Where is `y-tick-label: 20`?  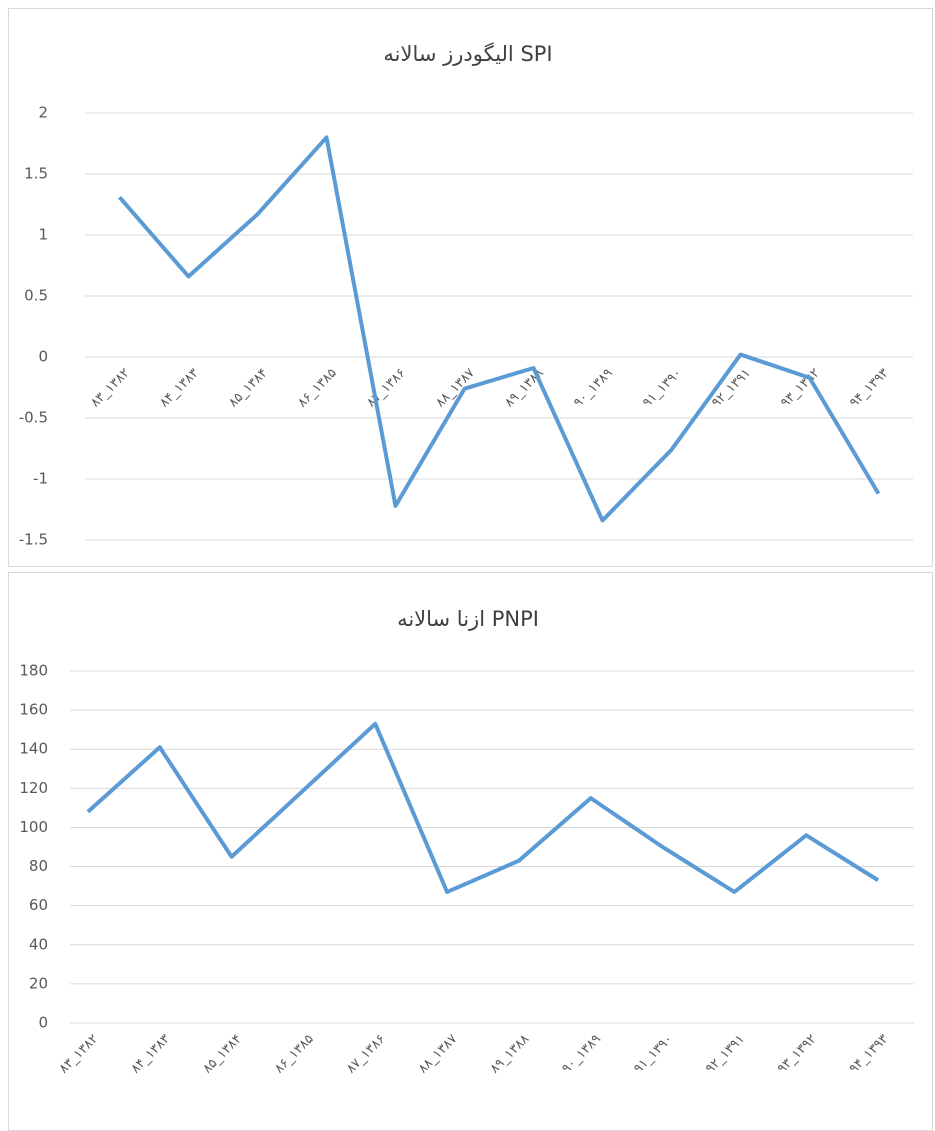 y-tick-label: 20 is located at coordinates (38, 983).